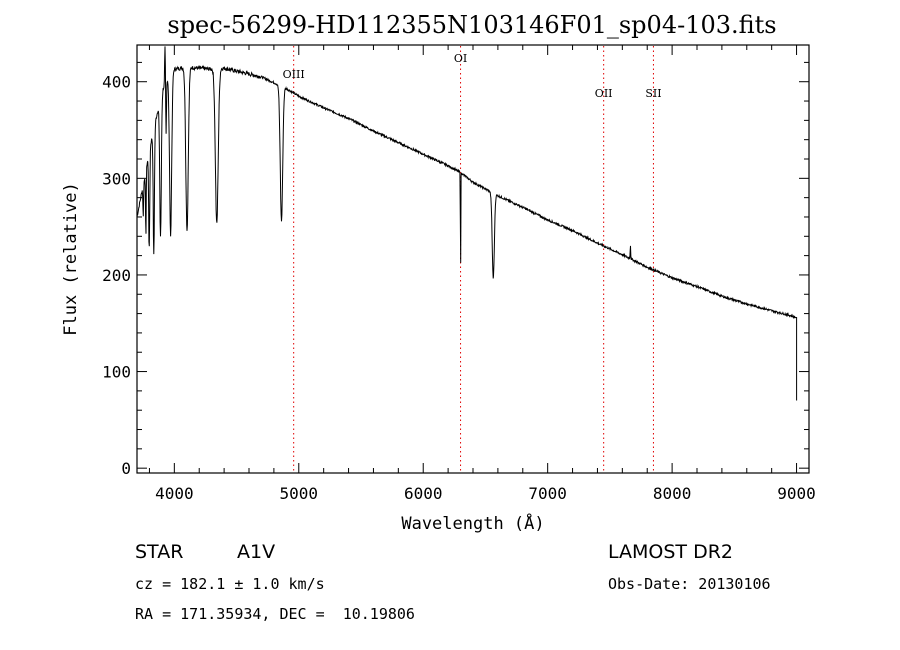 This screenshot has width=900, height=650. What do you see at coordinates (299, 493) in the screenshot?
I see `x-tick-label: 5000` at bounding box center [299, 493].